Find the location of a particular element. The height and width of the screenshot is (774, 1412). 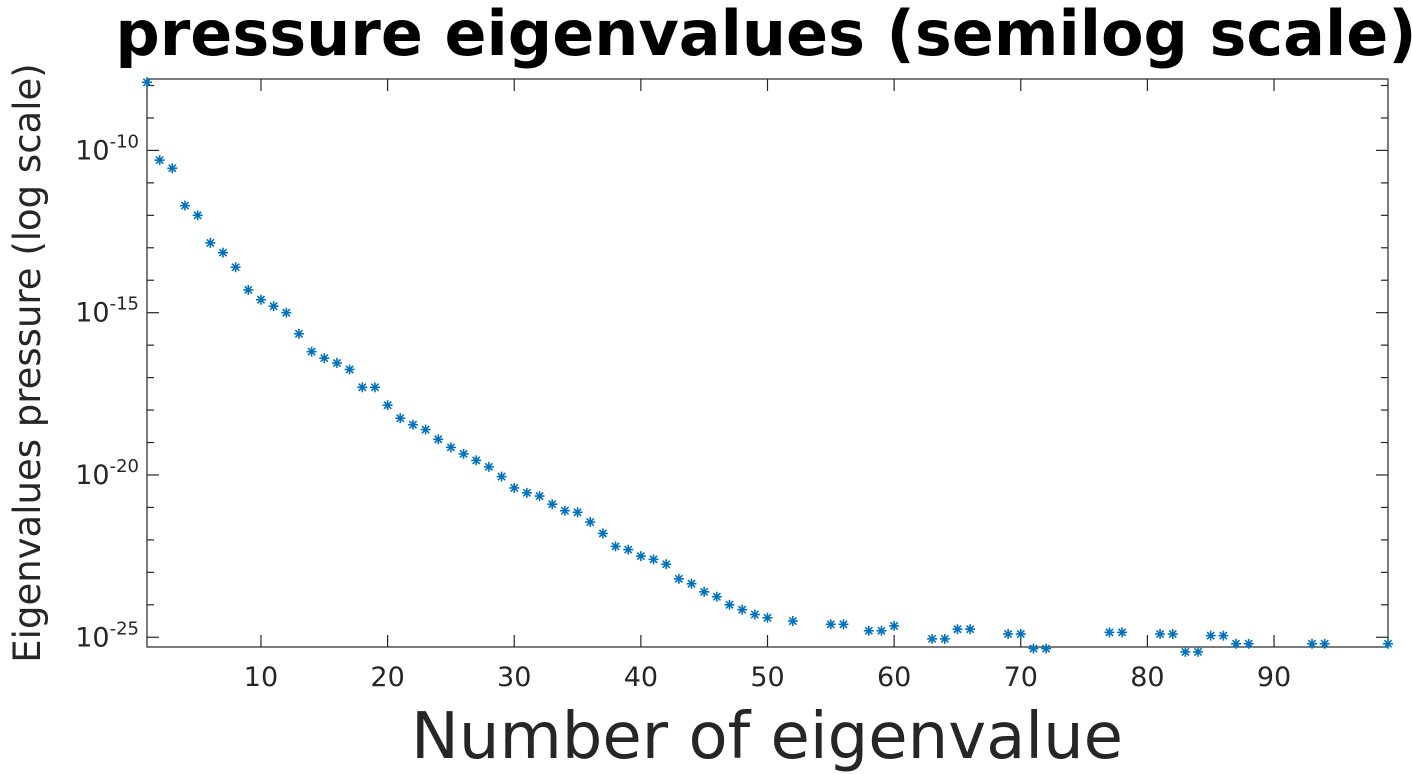

x-tick-label: 20 is located at coordinates (387, 677).